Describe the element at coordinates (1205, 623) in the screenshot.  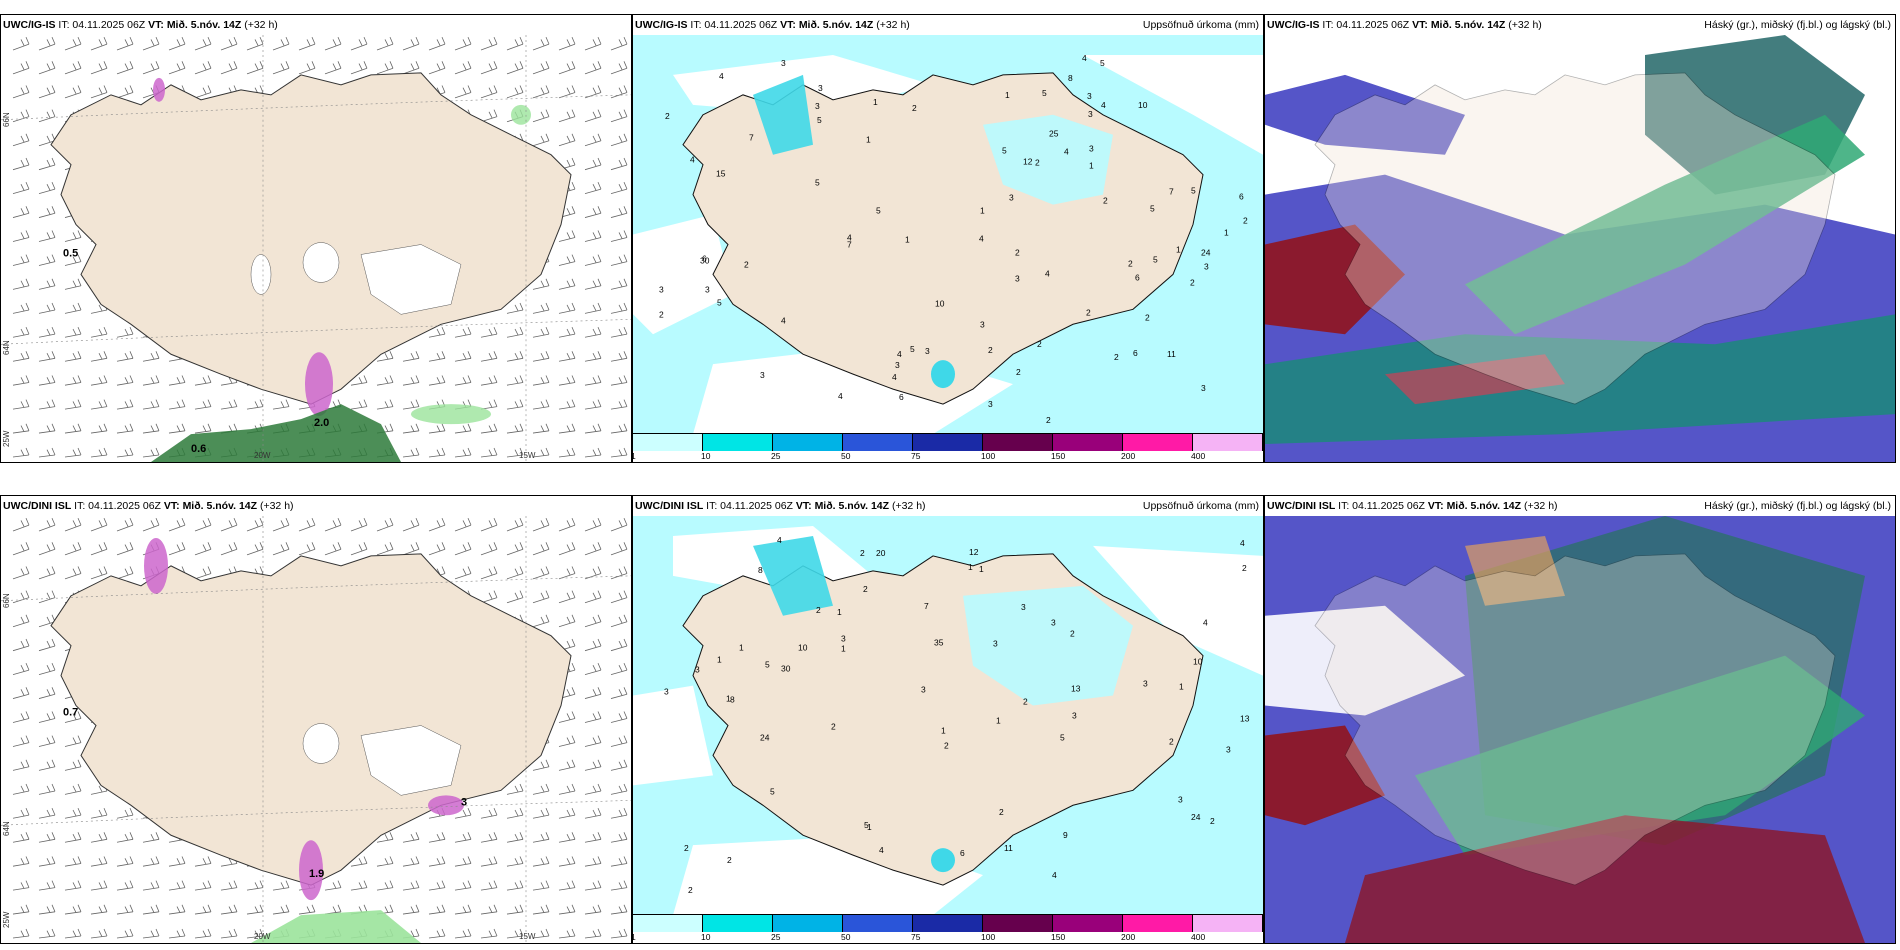
I see `precip-value: 4` at that location.